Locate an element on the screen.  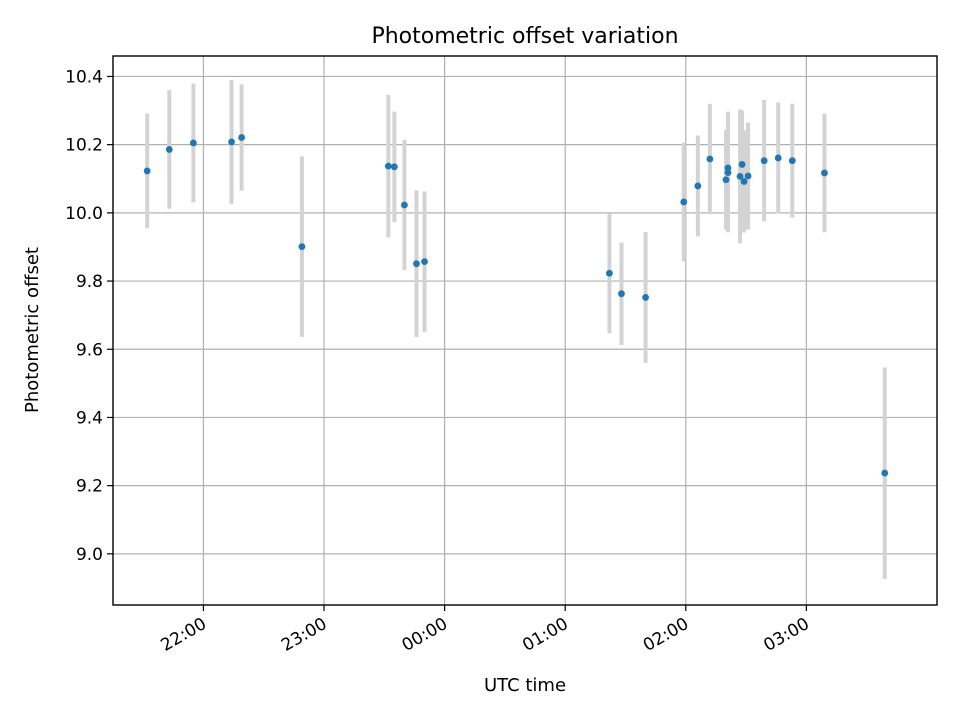
y-tick-label: 9.8 is located at coordinates (89, 282).